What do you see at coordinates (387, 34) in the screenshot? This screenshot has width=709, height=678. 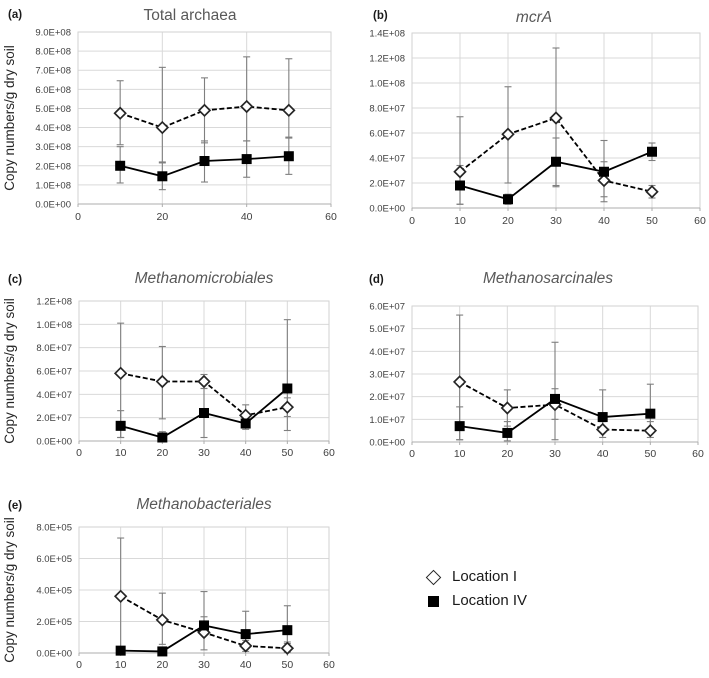 I see `y-tick-label: 1.4E+08` at bounding box center [387, 34].